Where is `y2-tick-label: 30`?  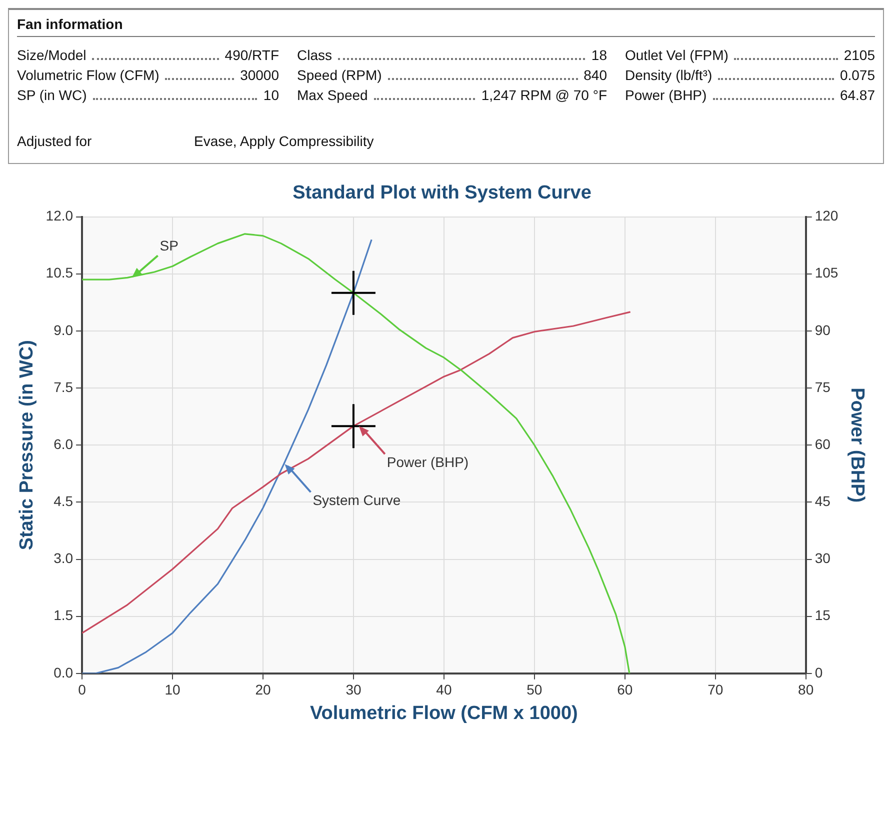
y2-tick-label: 30 is located at coordinates (822, 558).